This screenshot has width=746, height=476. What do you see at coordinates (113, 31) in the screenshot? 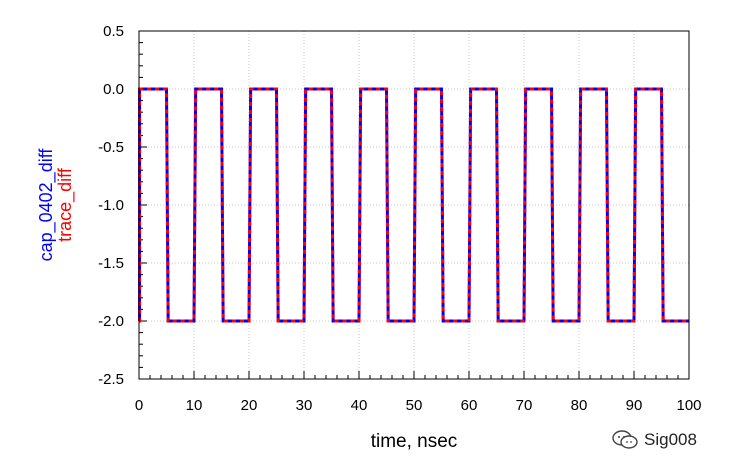
I see `y-tick-label: 0.5` at bounding box center [113, 31].